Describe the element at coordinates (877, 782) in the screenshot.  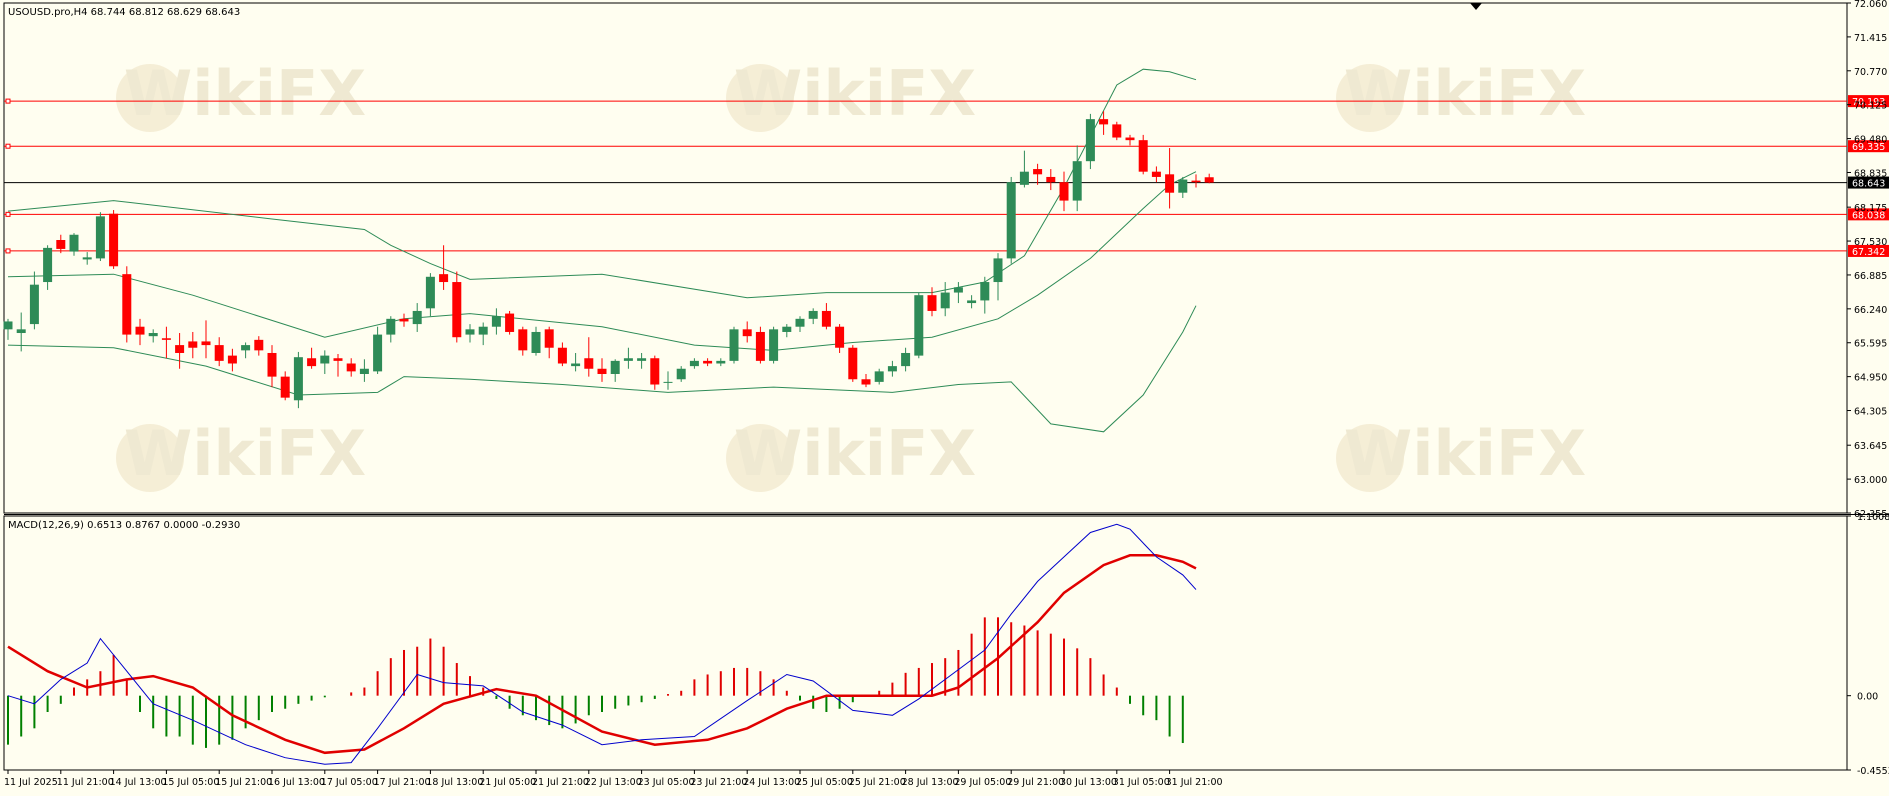
I see `time-tick-label: 25 Jul 21:00` at that location.